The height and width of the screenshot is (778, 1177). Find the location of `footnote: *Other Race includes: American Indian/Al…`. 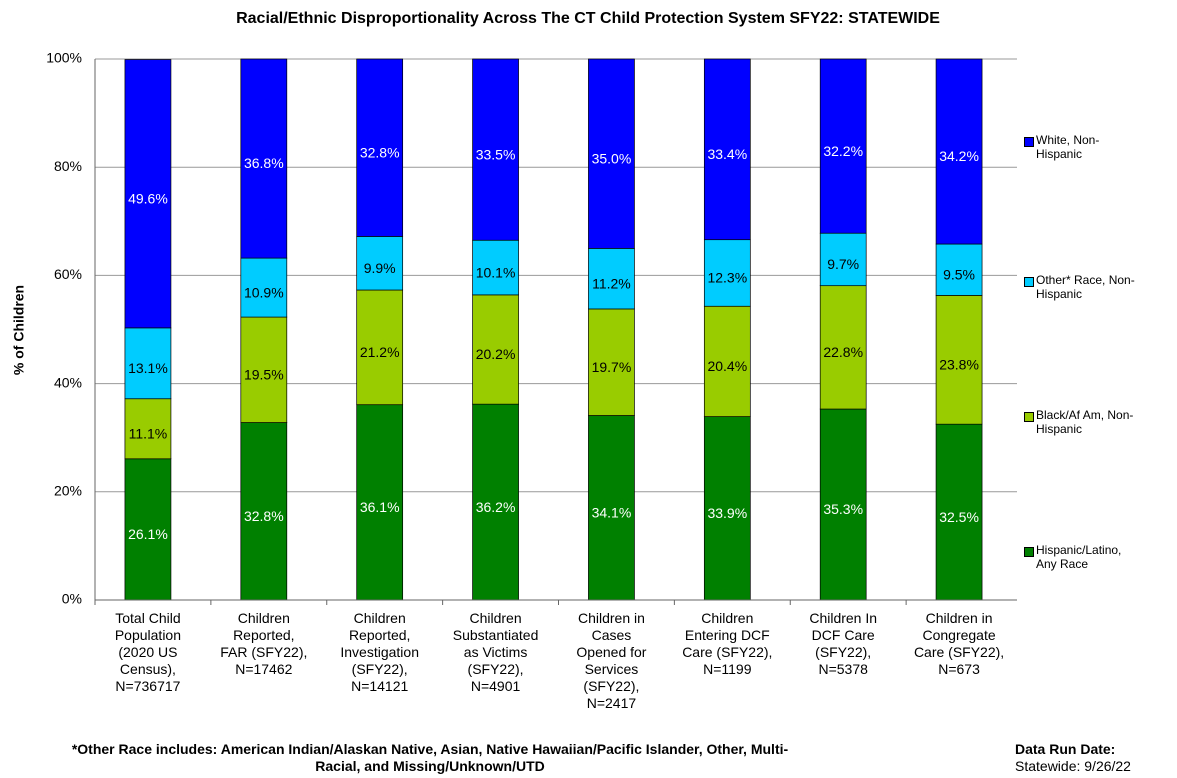

footnote: *Other Race includes: American Indian/Al… is located at coordinates (430, 757).